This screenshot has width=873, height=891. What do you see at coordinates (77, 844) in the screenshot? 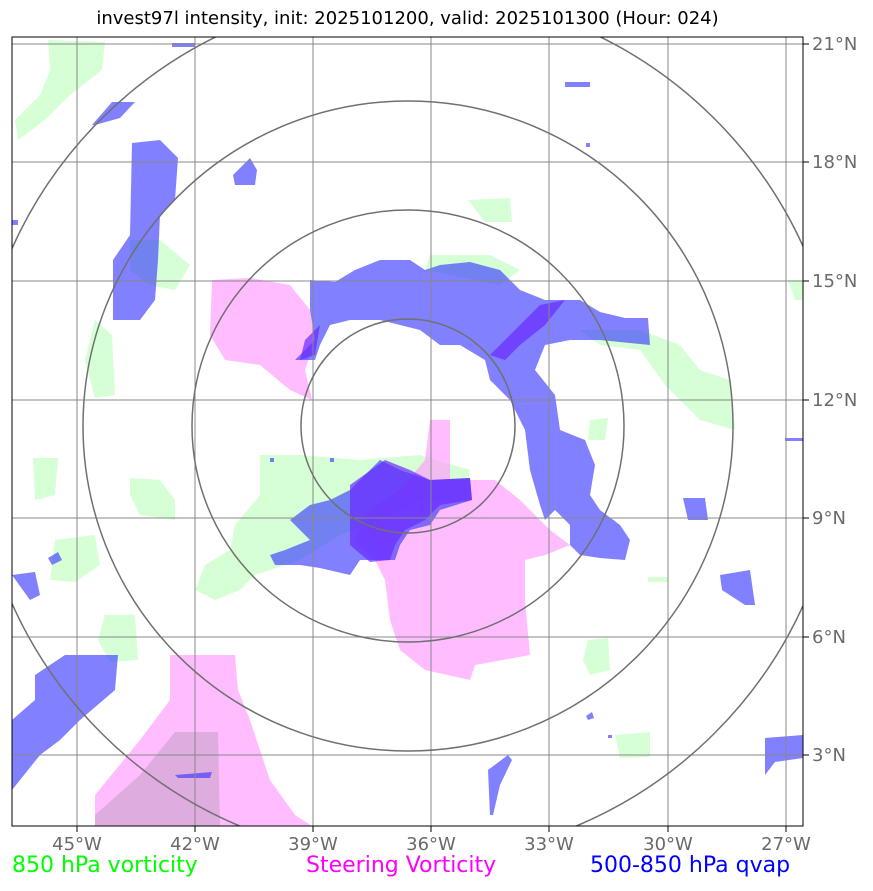
I see `lon-label: 45°W` at bounding box center [77, 844].